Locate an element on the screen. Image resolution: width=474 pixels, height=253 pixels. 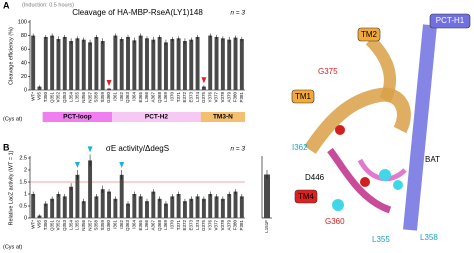
y-axis-label: Relative LacZ activity (WT = 1) is located at coordinates (11, 187).